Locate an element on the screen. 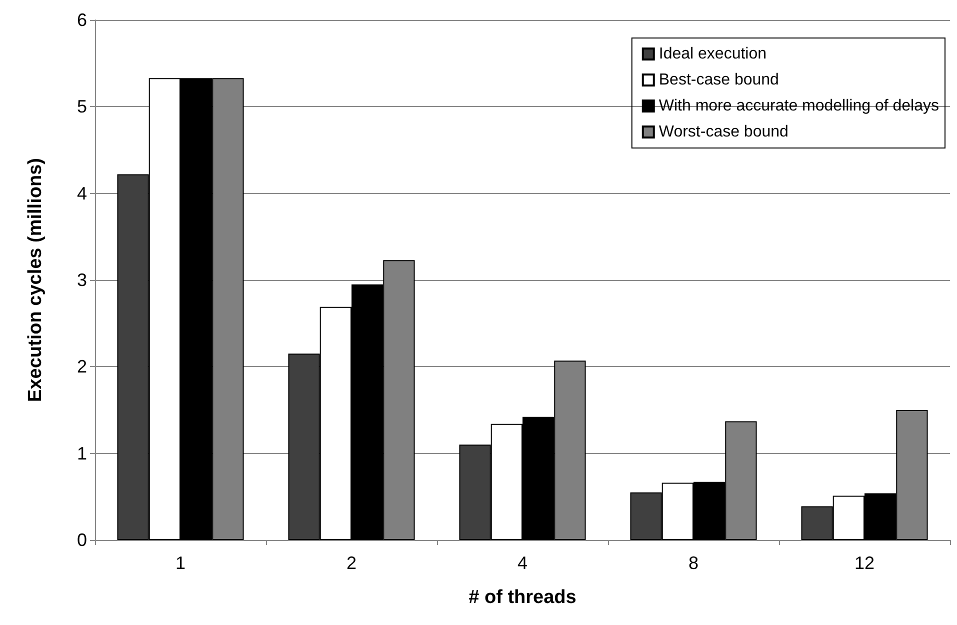 The height and width of the screenshot is (625, 957). y-tick-label: 5 is located at coordinates (81, 106).